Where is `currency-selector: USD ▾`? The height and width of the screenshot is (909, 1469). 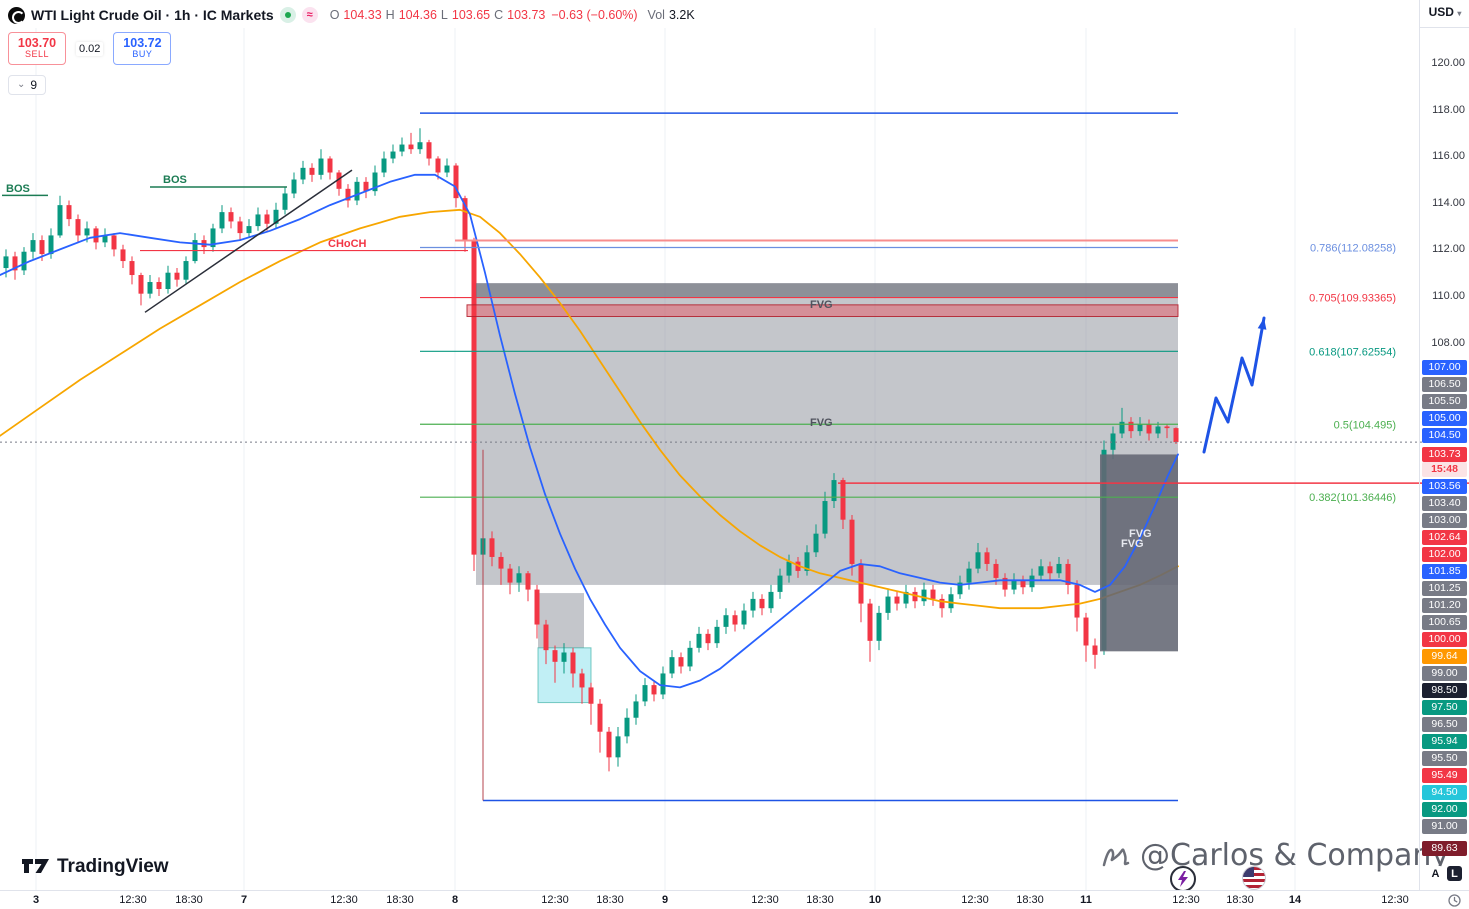
currency-selector: USD ▾ is located at coordinates (1445, 12).